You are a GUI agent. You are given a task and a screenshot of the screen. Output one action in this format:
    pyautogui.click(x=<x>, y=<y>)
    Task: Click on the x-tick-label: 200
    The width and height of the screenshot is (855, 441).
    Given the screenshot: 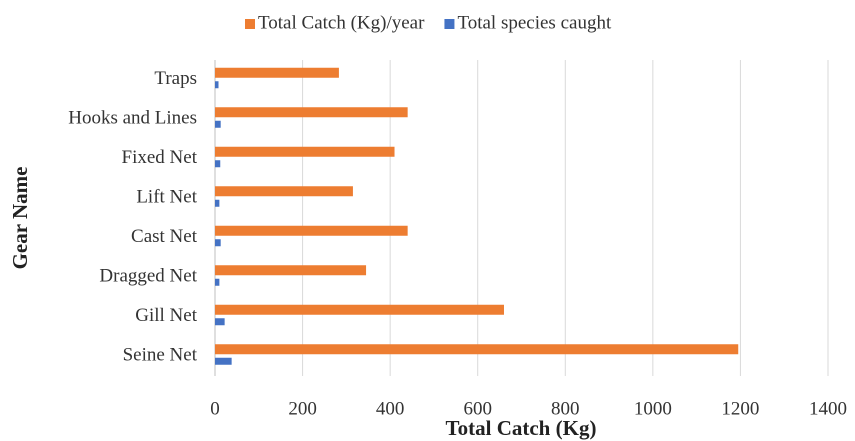 What is the action you would take?
    pyautogui.click(x=302, y=408)
    